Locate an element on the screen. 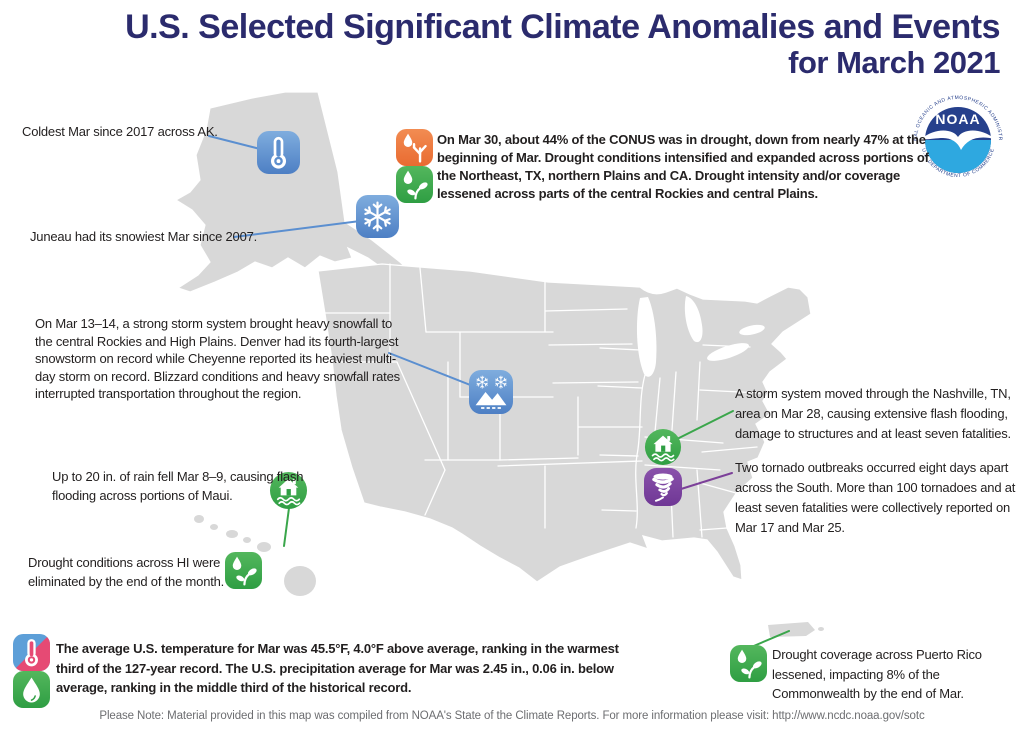  tornado-icon is located at coordinates (663, 487).